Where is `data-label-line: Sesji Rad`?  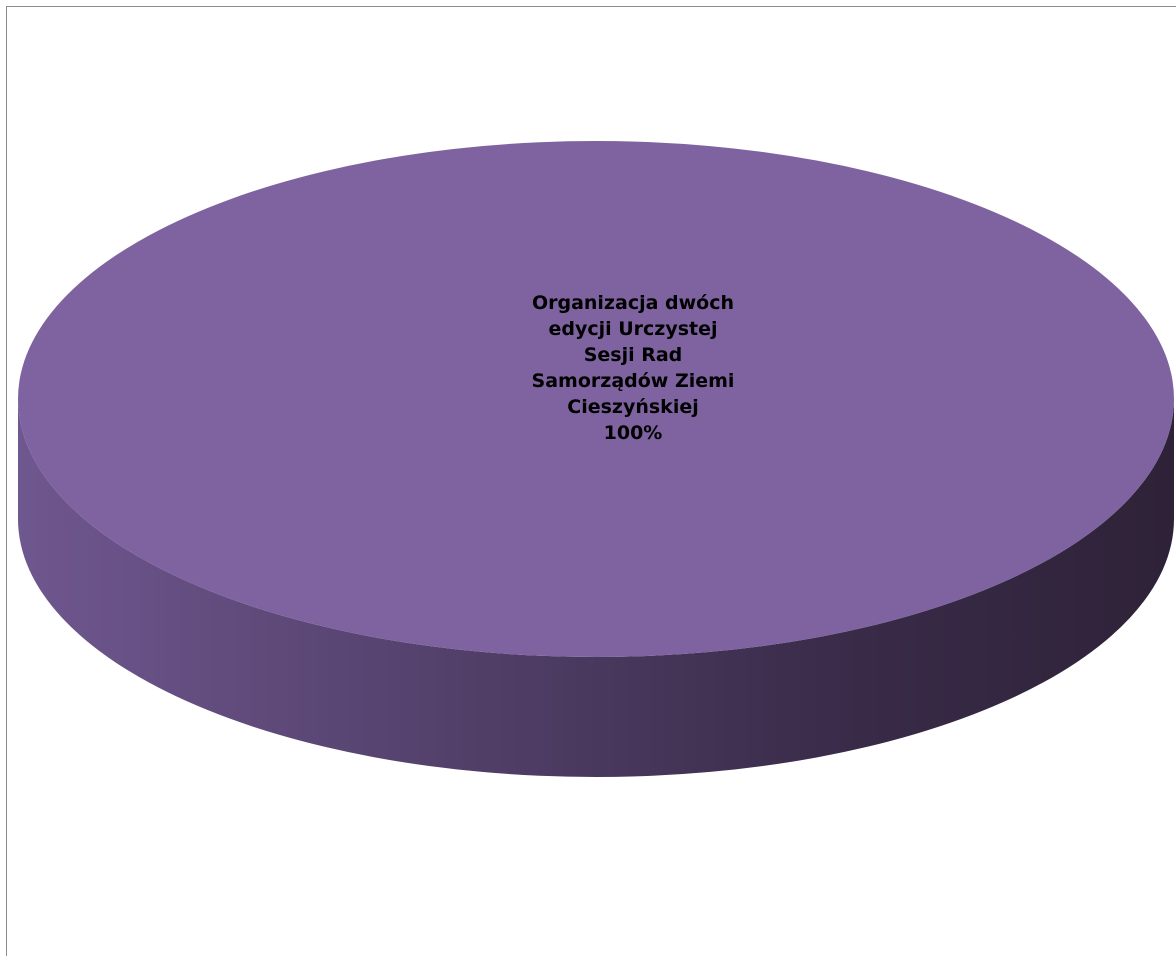
data-label-line: Sesji Rad is located at coordinates (633, 355).